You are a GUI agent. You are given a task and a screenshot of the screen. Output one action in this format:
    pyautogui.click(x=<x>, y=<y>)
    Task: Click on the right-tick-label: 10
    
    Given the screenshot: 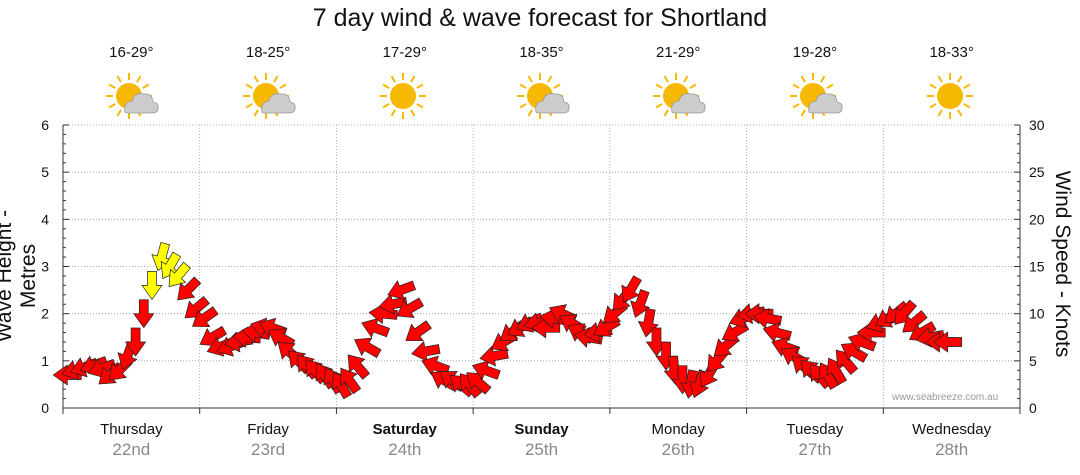 What is the action you would take?
    pyautogui.click(x=1037, y=314)
    